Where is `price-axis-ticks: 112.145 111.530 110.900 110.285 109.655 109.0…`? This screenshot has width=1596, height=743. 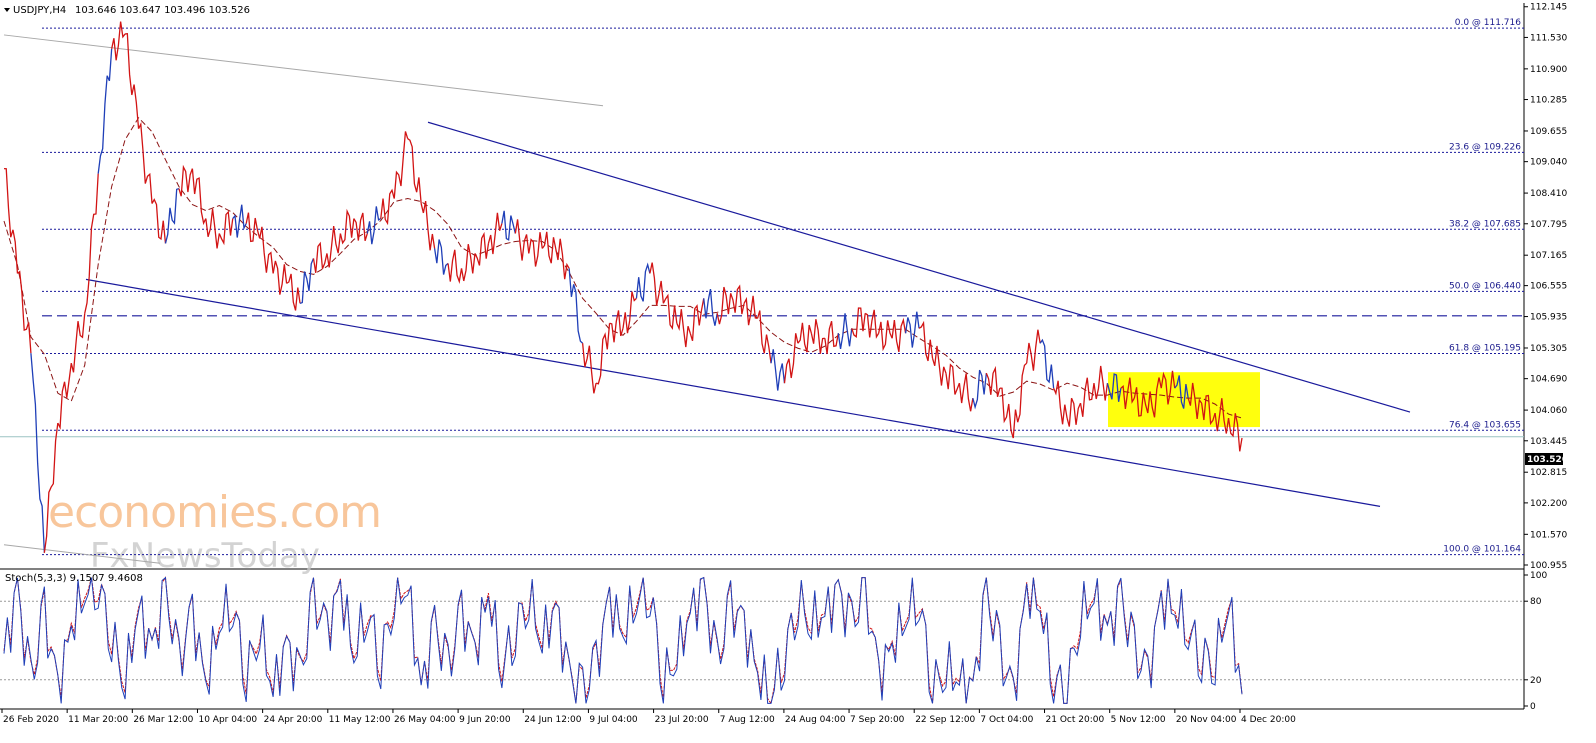
price-axis-ticks: 112.145 111.530 110.900 110.285 109.655 109.0… is located at coordinates (1545, 287).